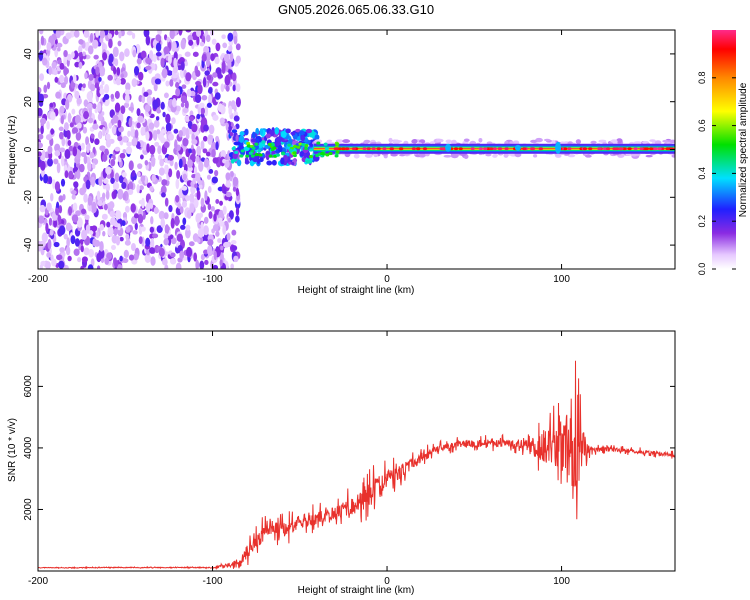 This screenshot has height=600, width=750. What do you see at coordinates (561, 581) in the screenshot?
I see `snr-xtick-label: 100` at bounding box center [561, 581].